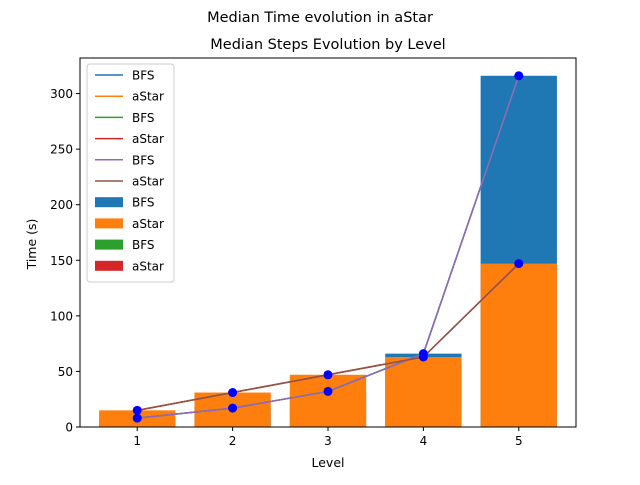 The image size is (640, 485). Describe the element at coordinates (61, 205) in the screenshot. I see `y-tick-label-200: 200` at that location.